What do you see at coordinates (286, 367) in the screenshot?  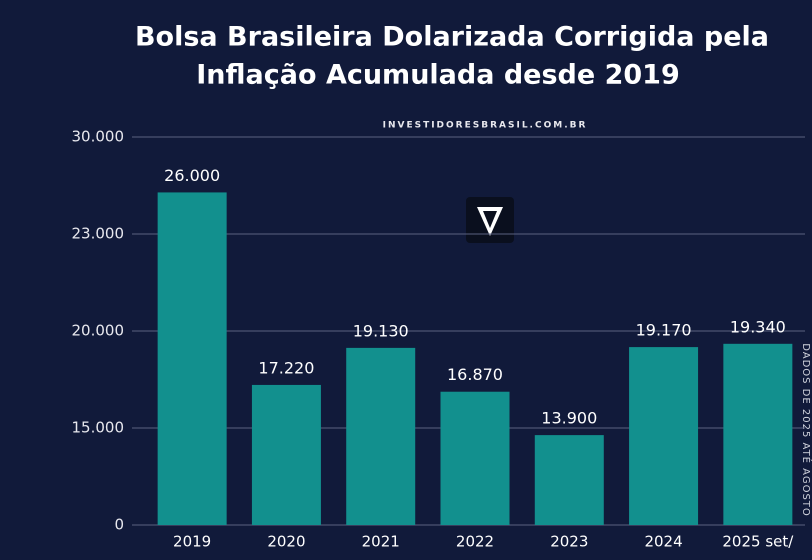 I see `data-label: 17.220` at bounding box center [286, 367].